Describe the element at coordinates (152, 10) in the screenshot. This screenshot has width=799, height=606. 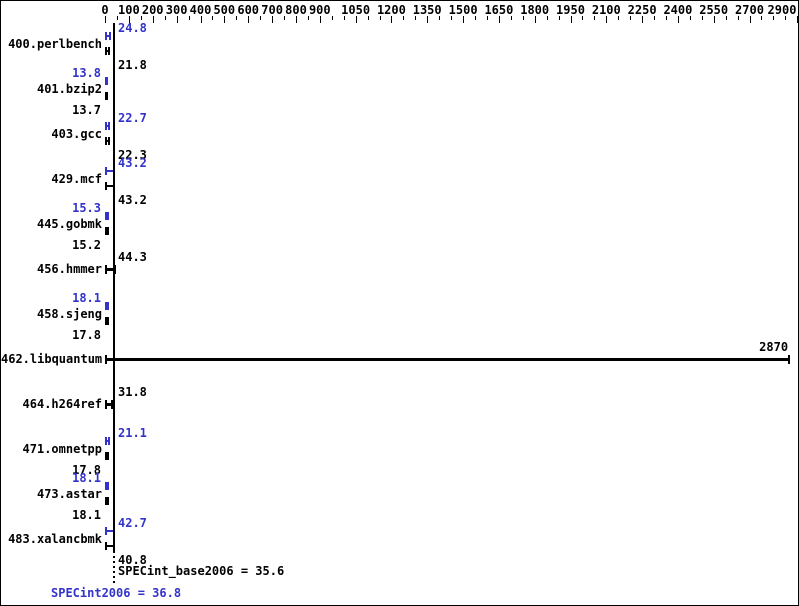
I see `axis-tick-label: 200` at that location.